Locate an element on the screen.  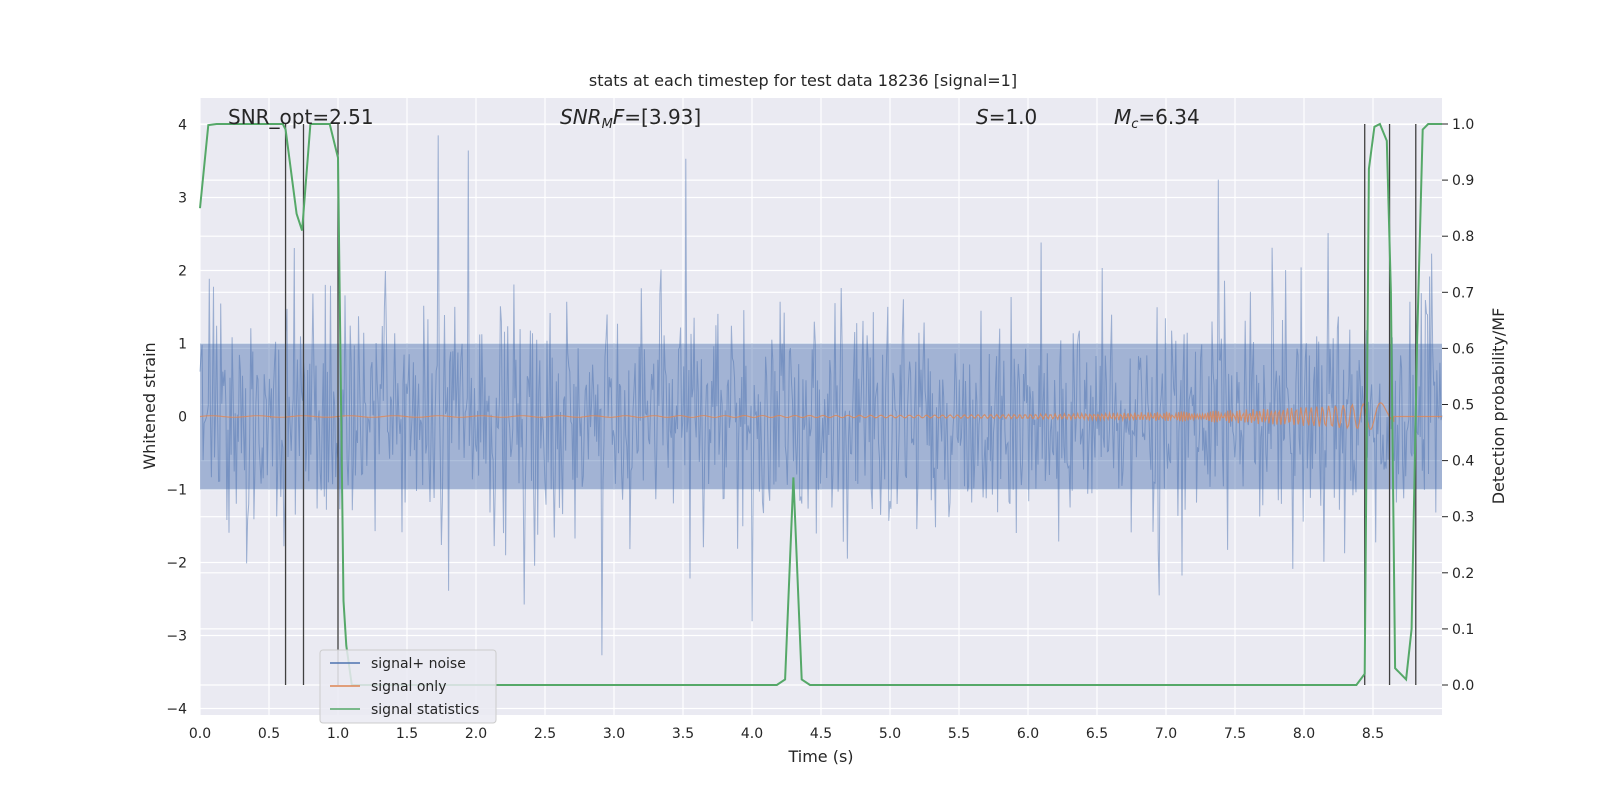
y2-tick-label: 0.2 is located at coordinates (1463, 574).